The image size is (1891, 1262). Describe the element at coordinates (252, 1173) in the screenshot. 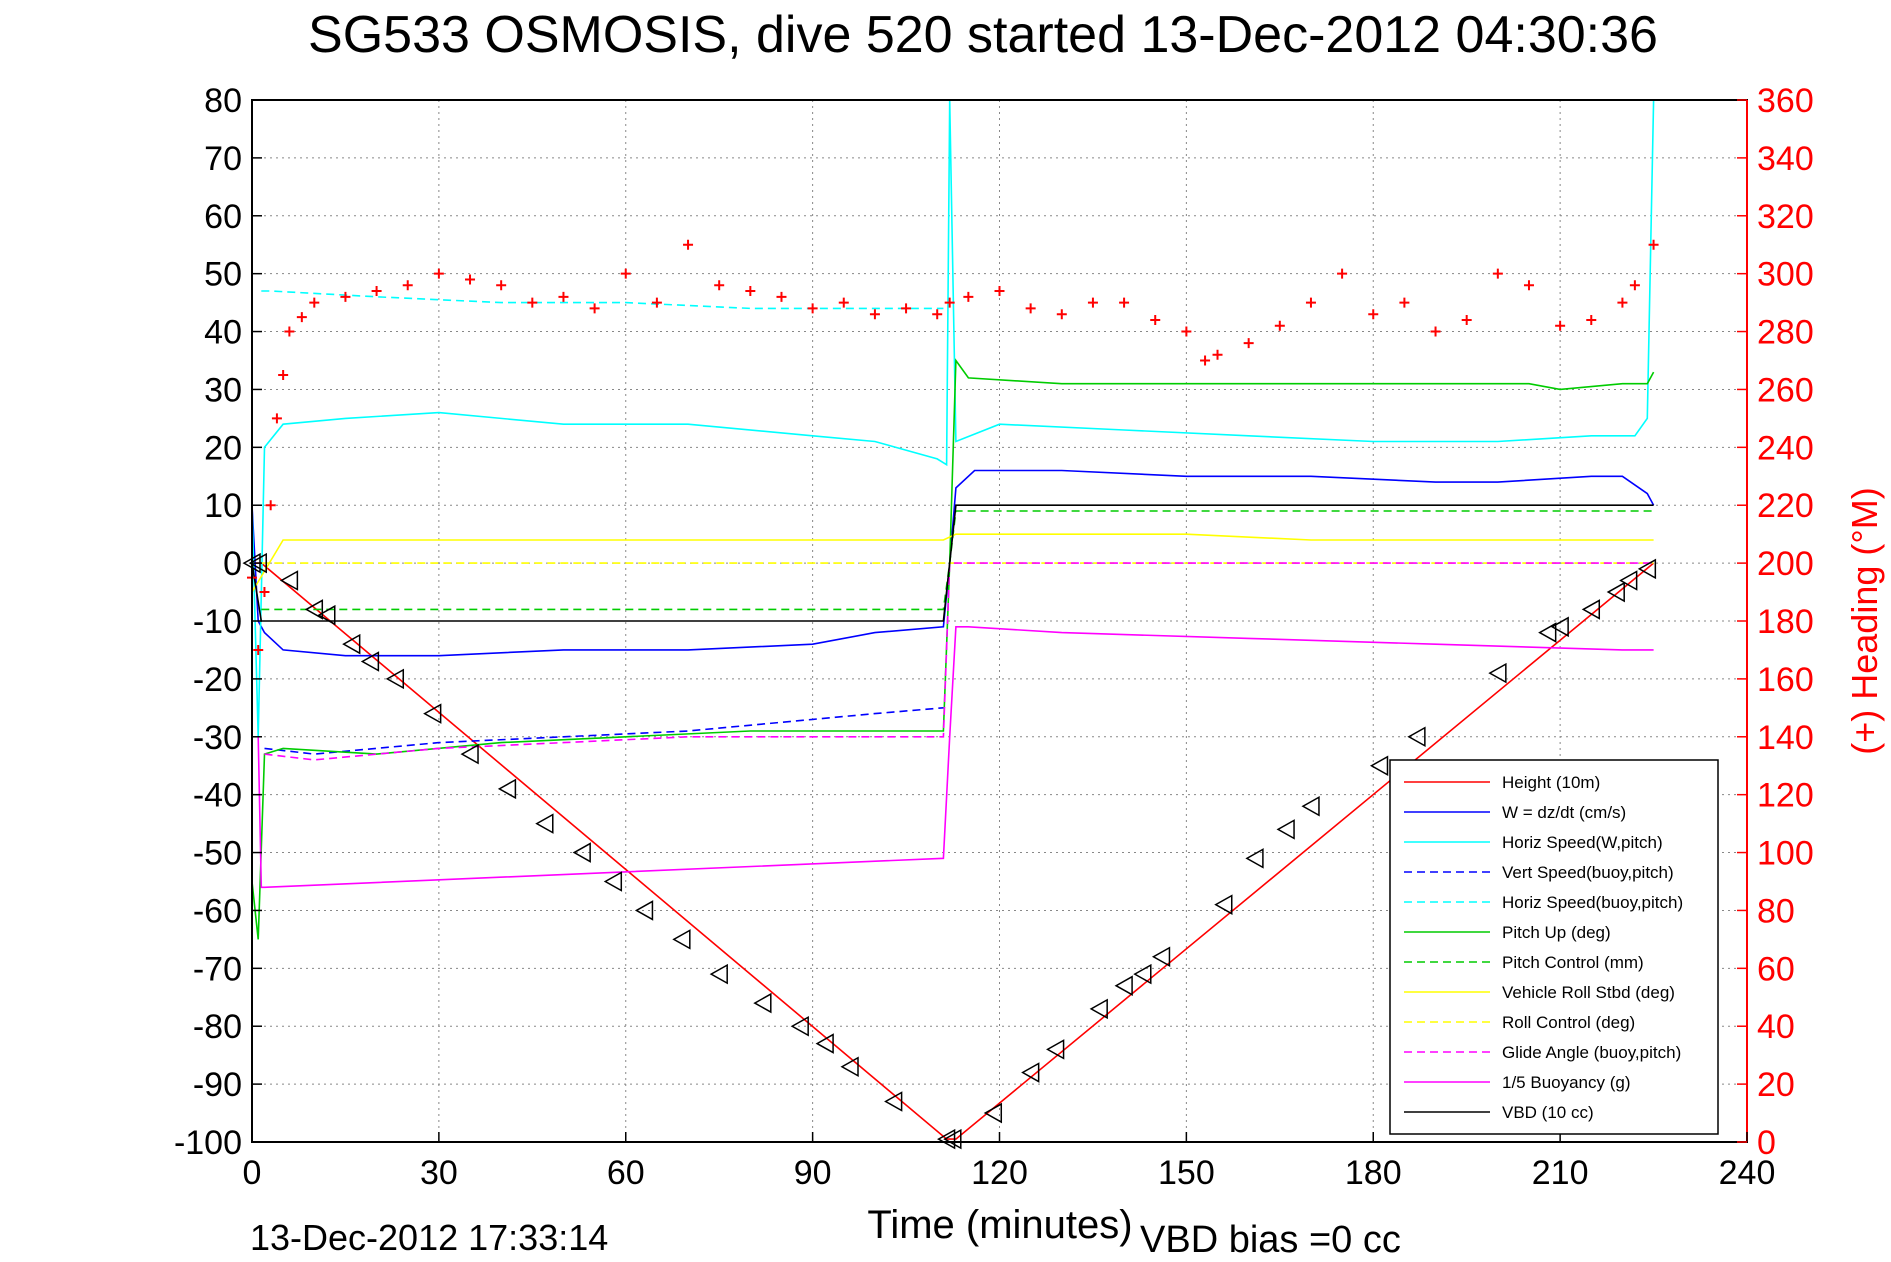

I see `x-tick-label: 0` at that location.